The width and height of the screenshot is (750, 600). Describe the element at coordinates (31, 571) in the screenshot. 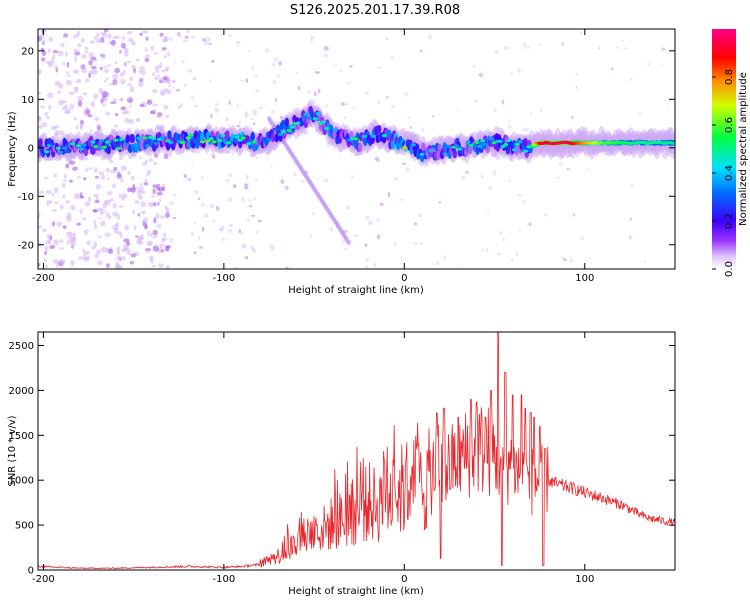

I see `y-tick-label: 0` at that location.